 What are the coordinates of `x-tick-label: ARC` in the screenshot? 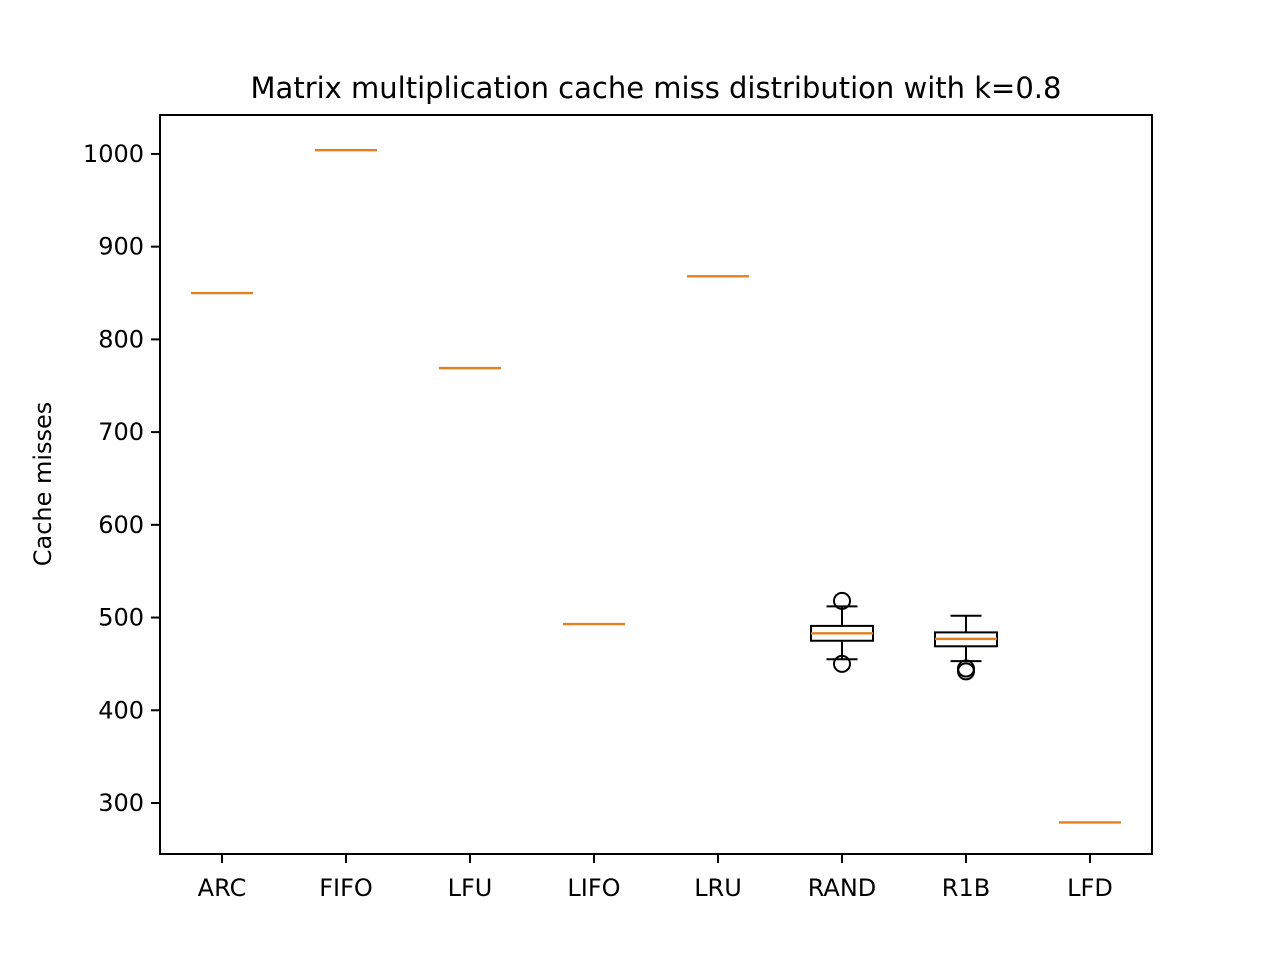 It's located at (222, 888).